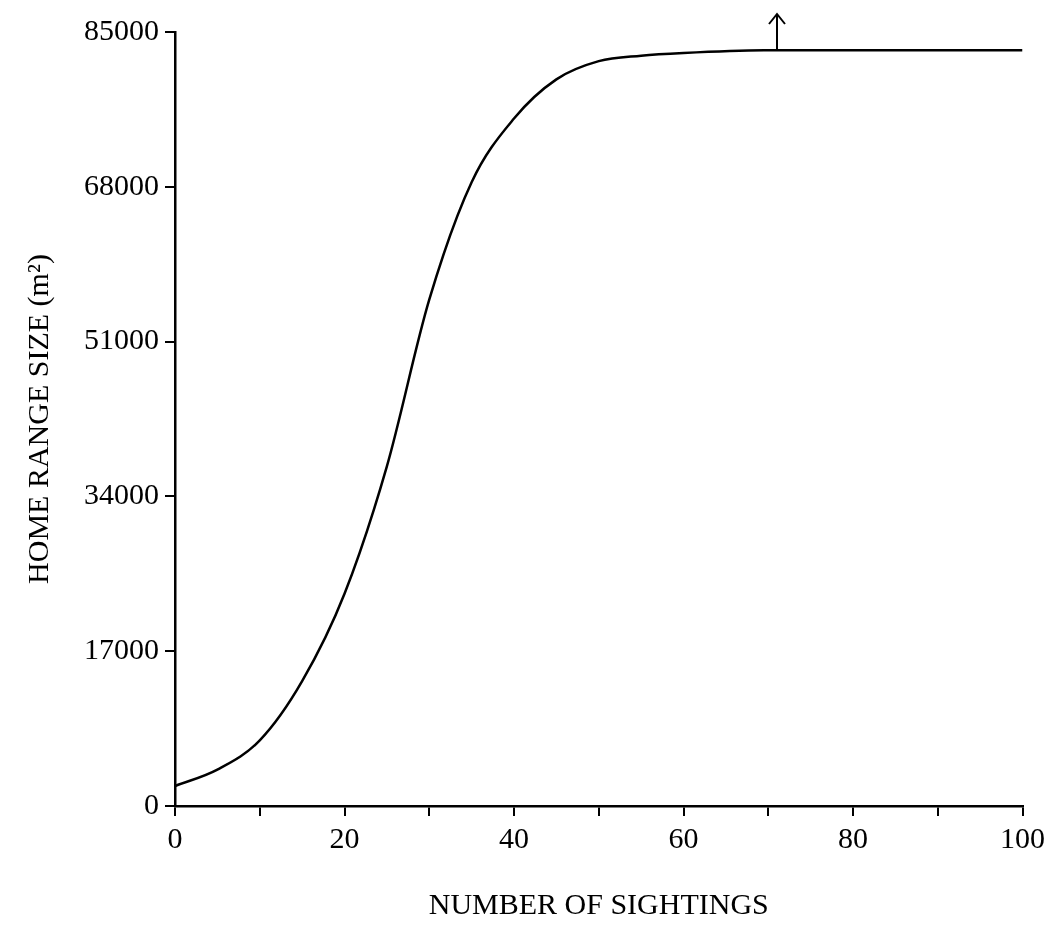 The image size is (1059, 947). What do you see at coordinates (121, 494) in the screenshot?
I see `y-tick-label: 34000` at bounding box center [121, 494].